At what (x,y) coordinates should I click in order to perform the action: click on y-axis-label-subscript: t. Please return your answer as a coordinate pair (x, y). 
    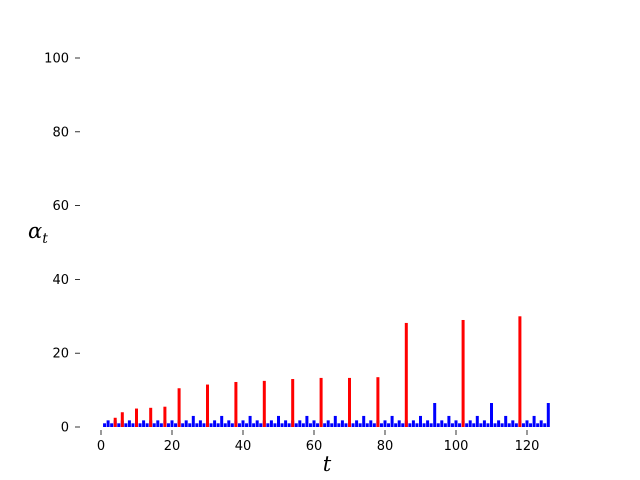
    Looking at the image, I should click on (45, 239).